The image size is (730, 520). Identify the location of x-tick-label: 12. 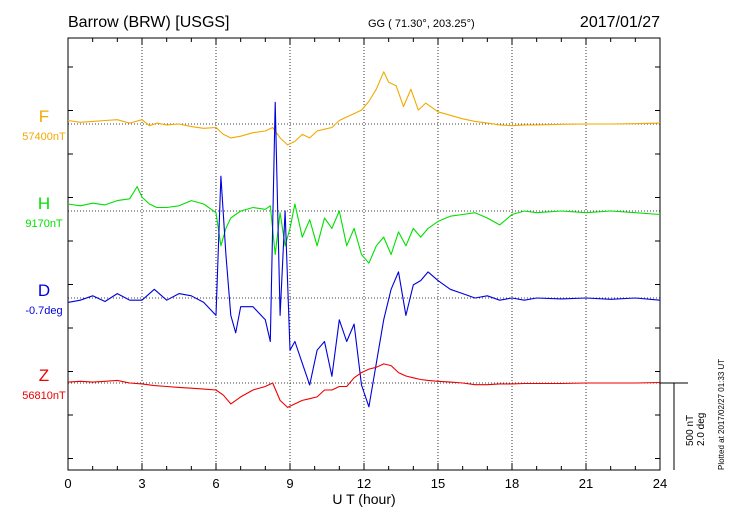
(364, 483).